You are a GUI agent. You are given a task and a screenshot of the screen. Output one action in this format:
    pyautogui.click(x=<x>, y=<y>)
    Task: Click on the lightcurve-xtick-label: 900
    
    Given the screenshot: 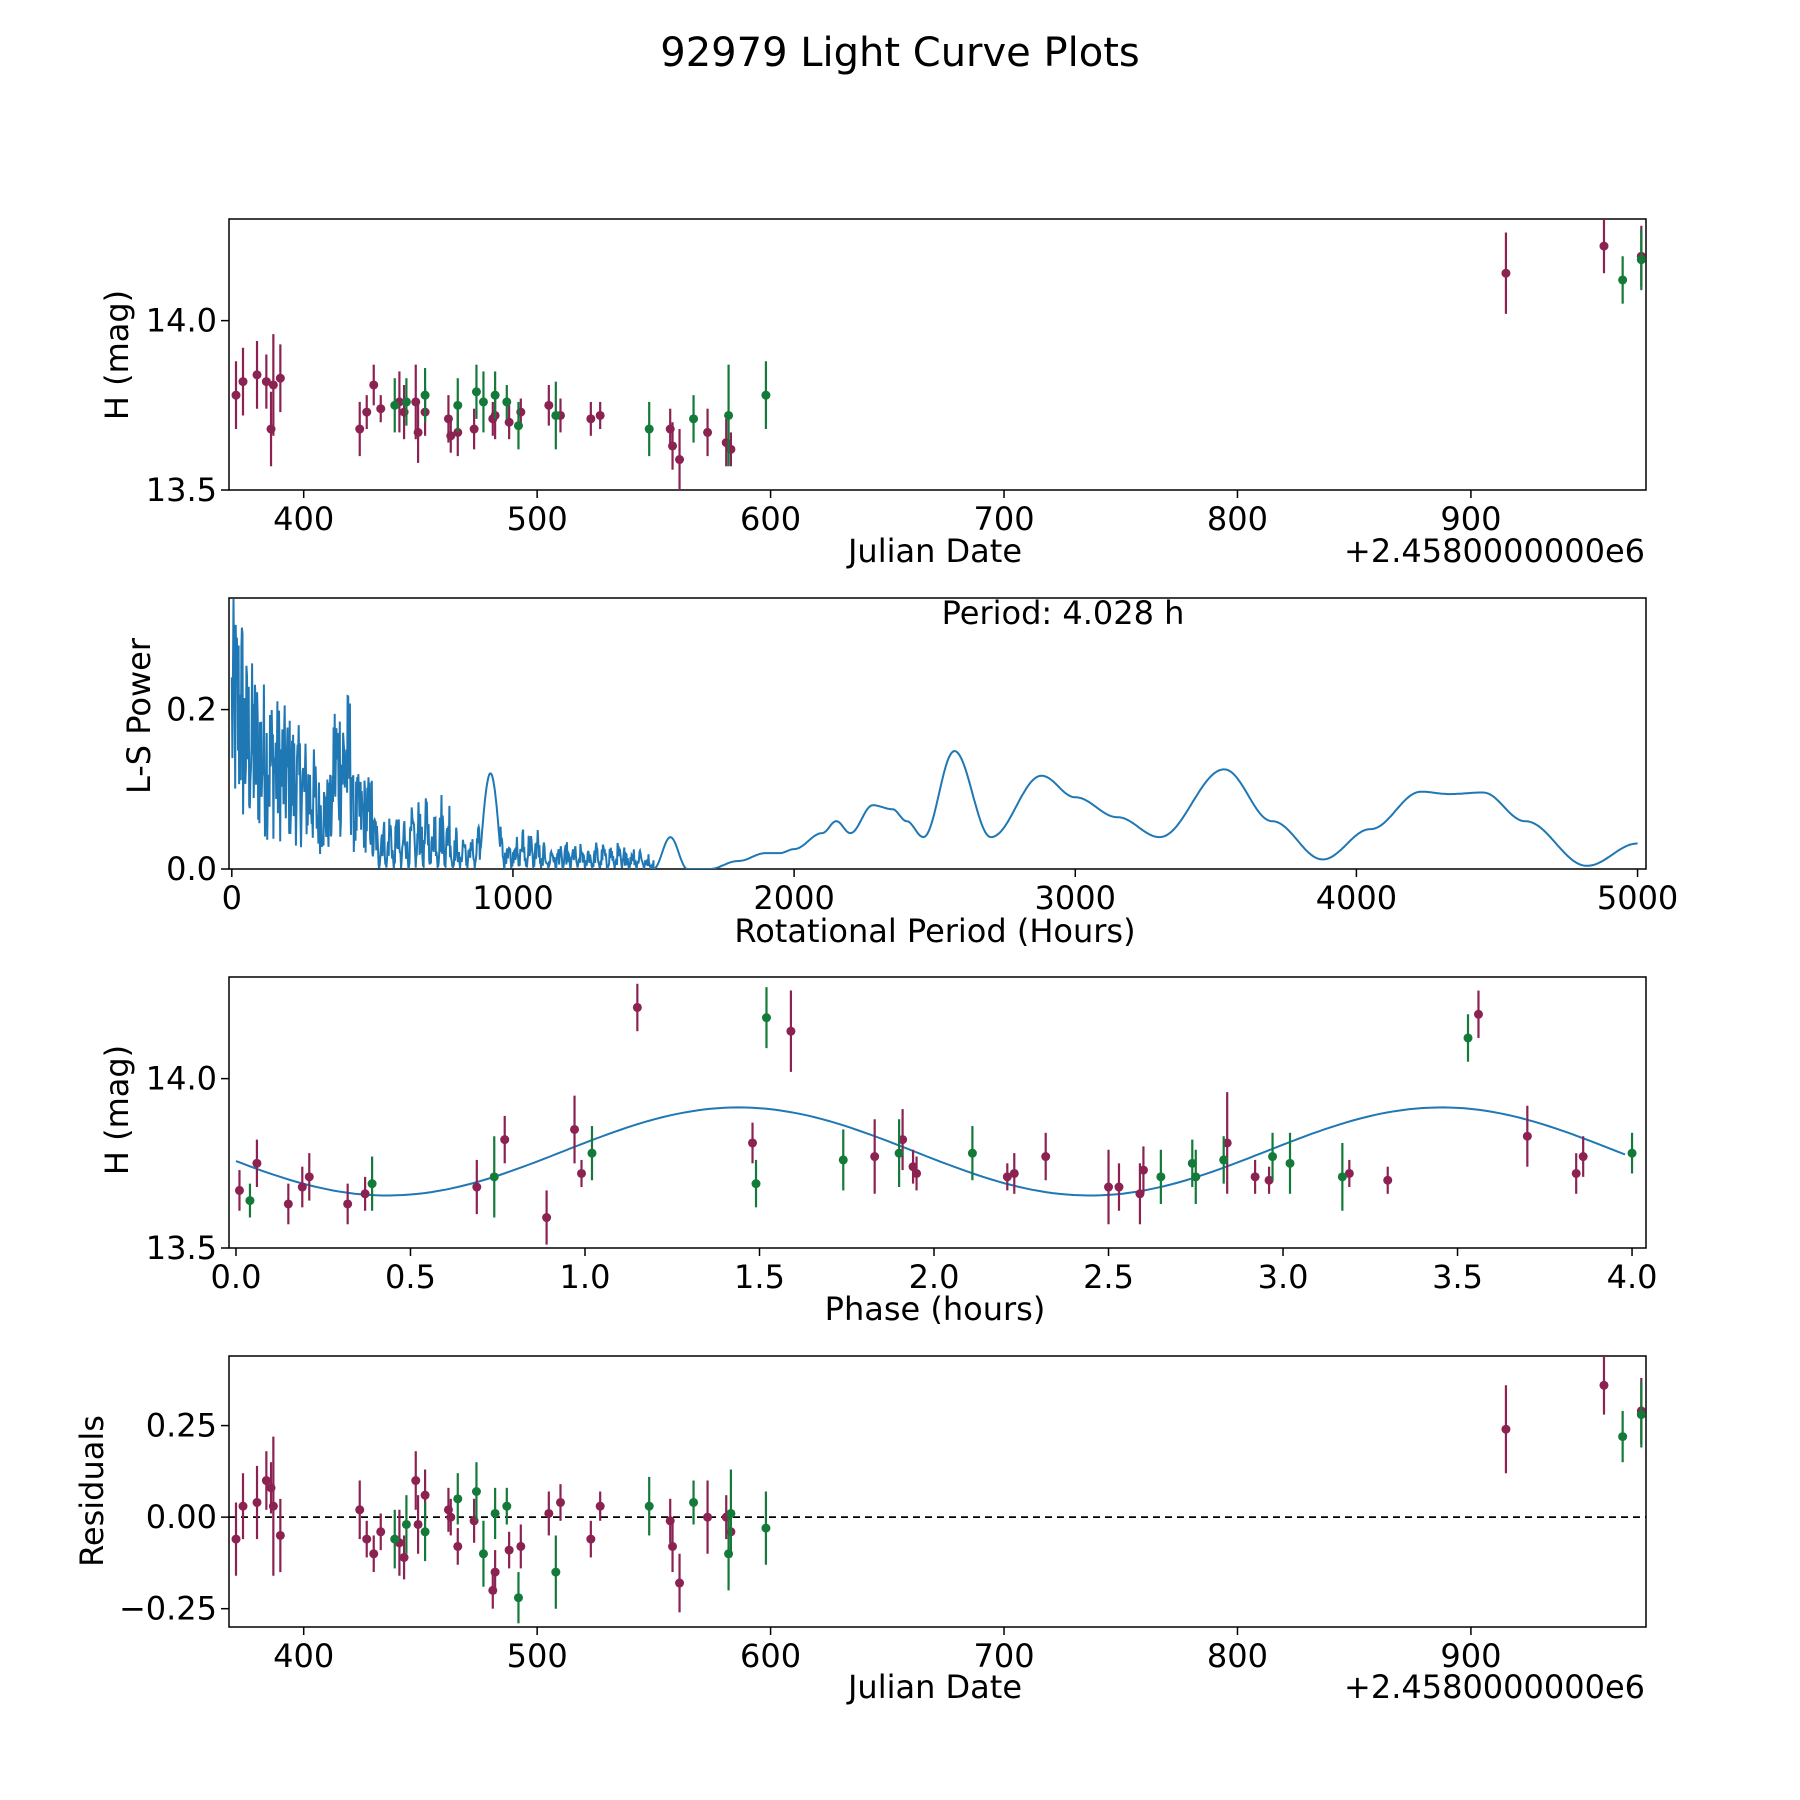 What is the action you would take?
    pyautogui.click(x=1470, y=519)
    